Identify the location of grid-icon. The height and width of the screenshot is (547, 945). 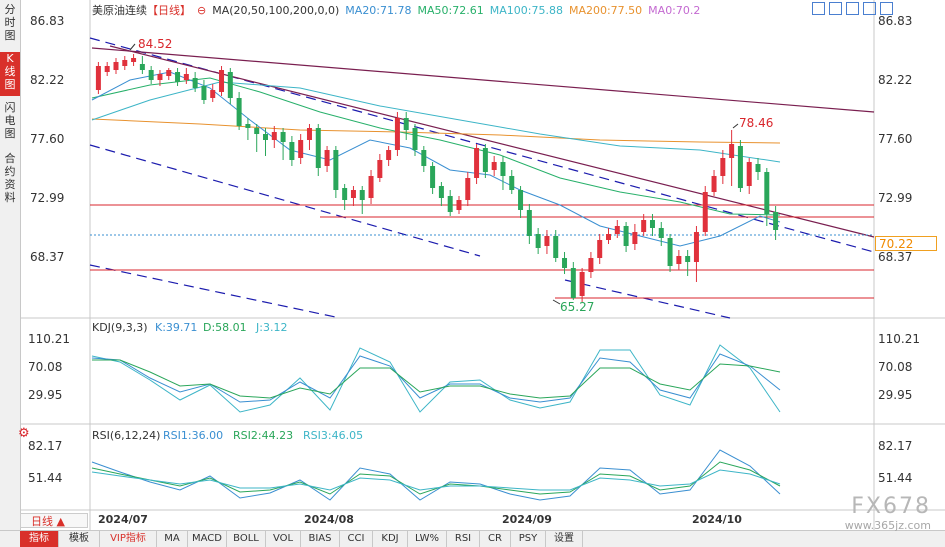
(886, 8).